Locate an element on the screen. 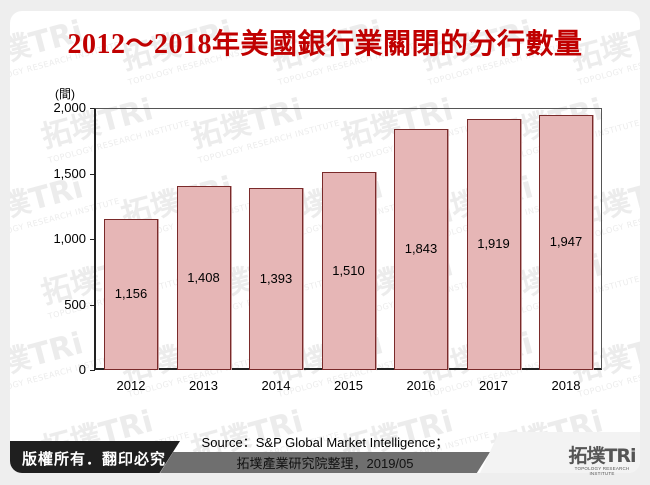 Image resolution: width=650 pixels, height=485 pixels. copyright-text: 版權所有．翻印必究 is located at coordinates (94, 459).